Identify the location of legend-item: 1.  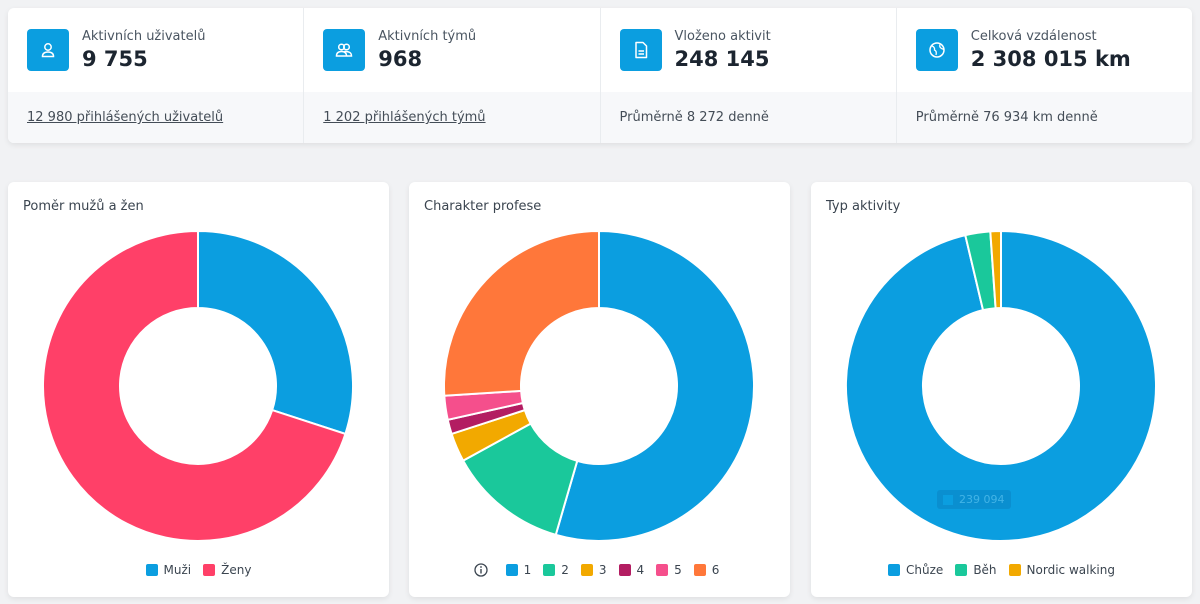
(518, 570).